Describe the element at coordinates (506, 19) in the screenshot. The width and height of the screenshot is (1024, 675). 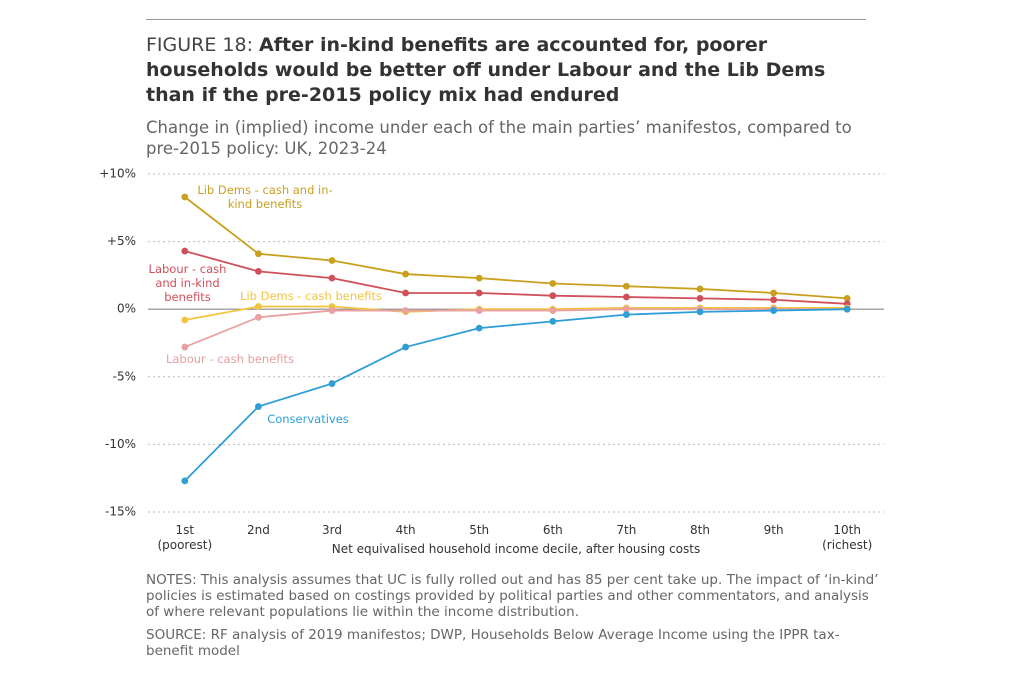
I see `top-rule` at that location.